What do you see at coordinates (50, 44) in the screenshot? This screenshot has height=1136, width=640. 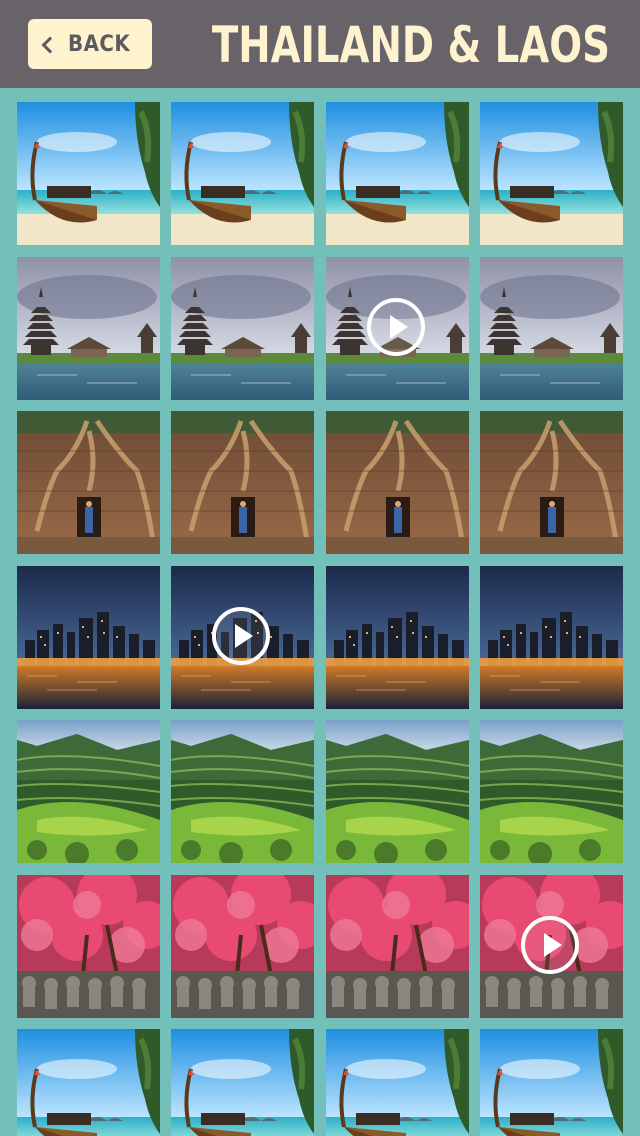 I see `chevron-left-icon` at bounding box center [50, 44].